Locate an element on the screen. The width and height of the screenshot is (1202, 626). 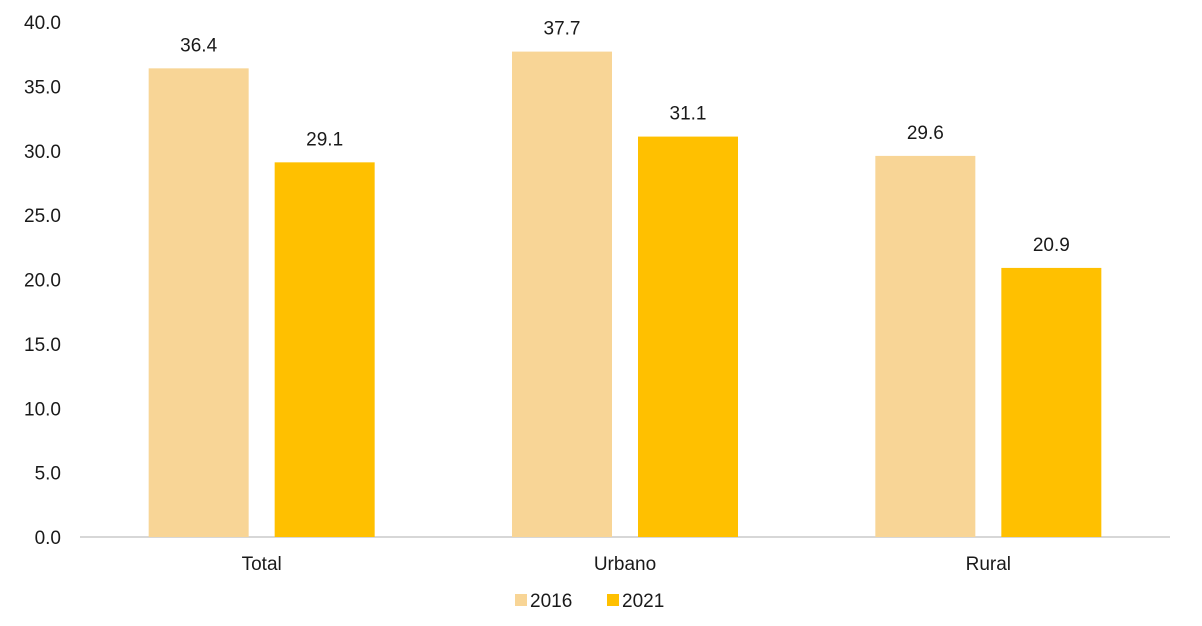
data-label: 29.1 is located at coordinates (324, 139).